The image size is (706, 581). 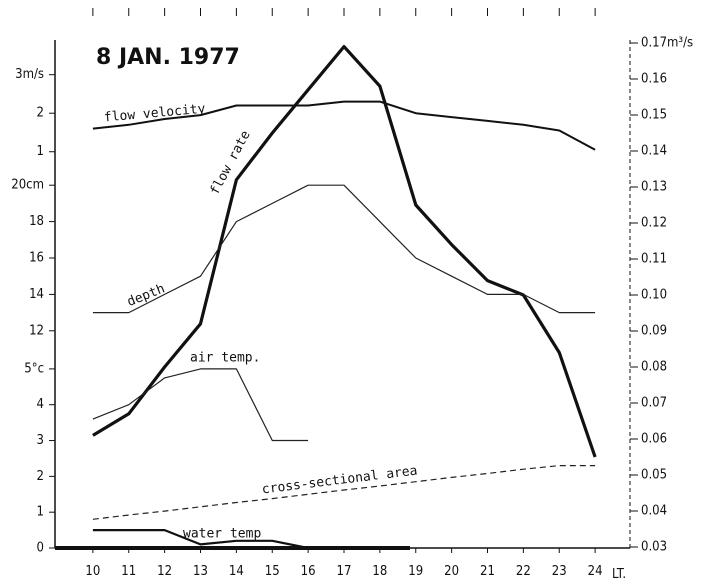 I want to click on y2-tick-label: 0.11, so click(x=654, y=259).